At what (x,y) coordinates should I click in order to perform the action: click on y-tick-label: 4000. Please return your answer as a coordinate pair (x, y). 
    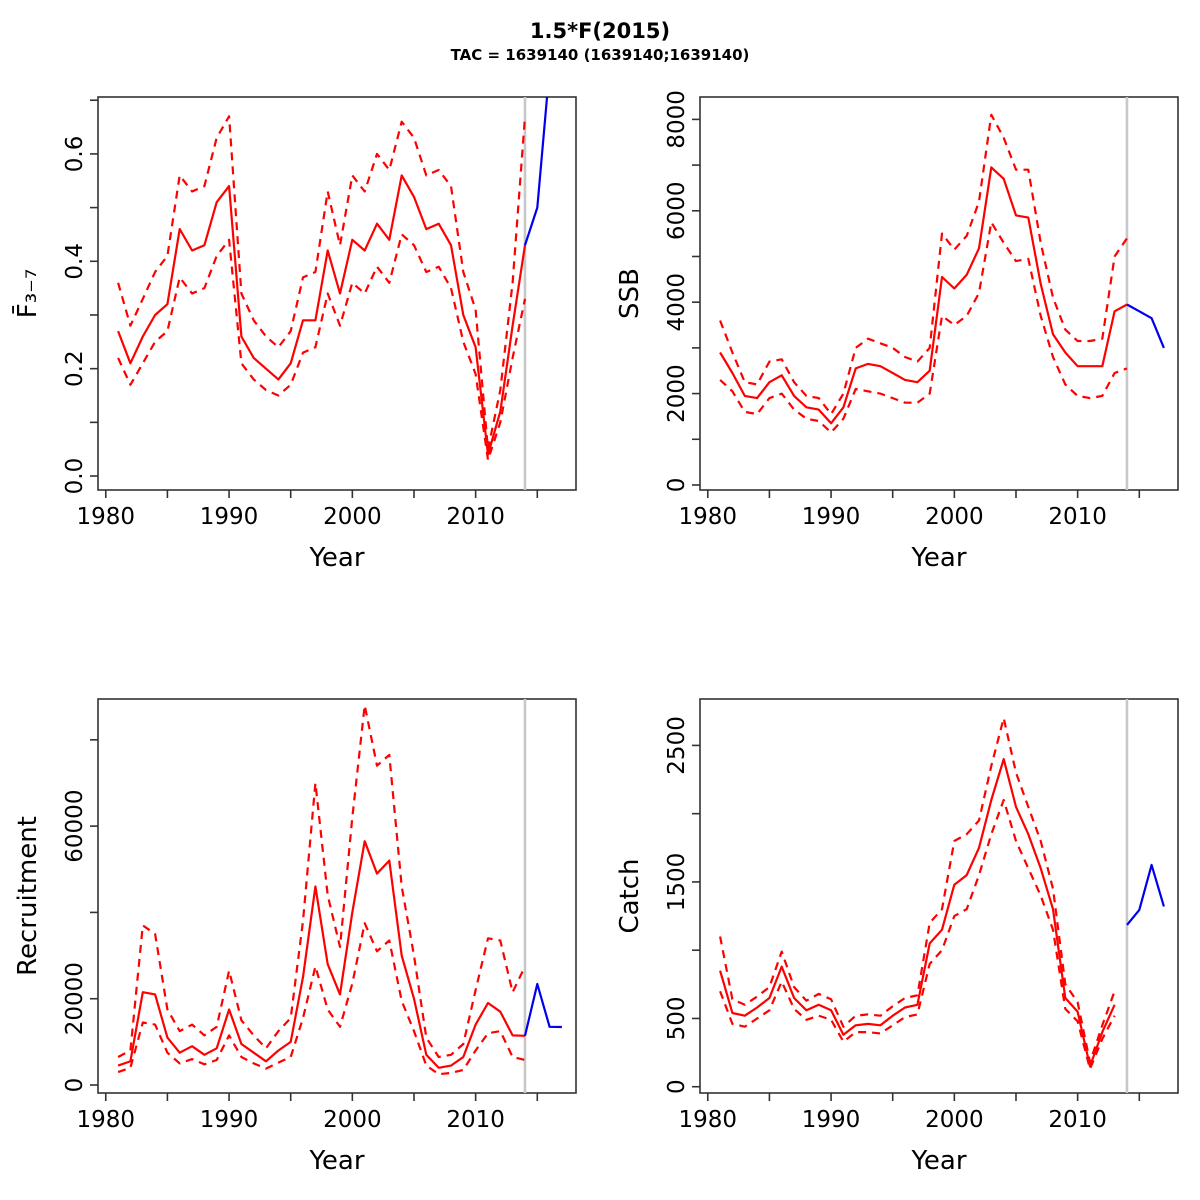
    Looking at the image, I should click on (677, 302).